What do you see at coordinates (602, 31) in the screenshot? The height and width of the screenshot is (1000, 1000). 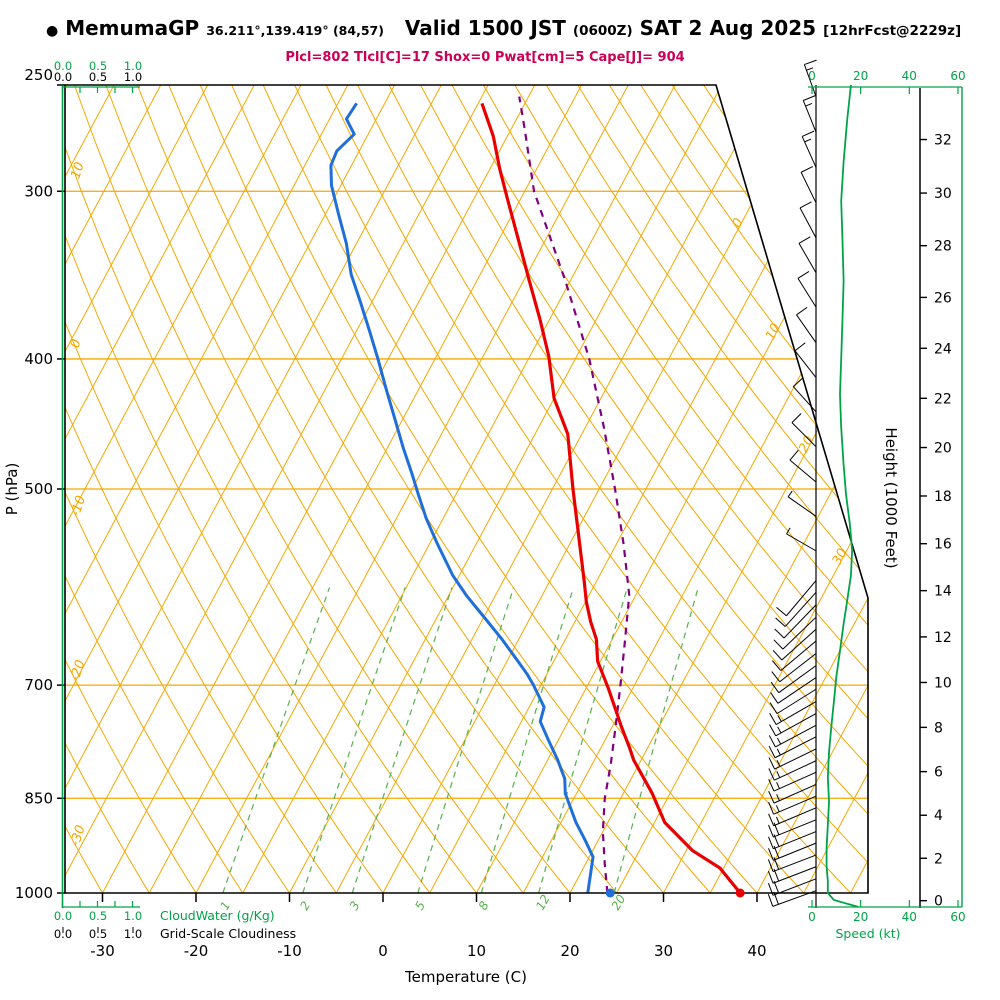 I see `valid-time-z: (0600Z)` at bounding box center [602, 31].